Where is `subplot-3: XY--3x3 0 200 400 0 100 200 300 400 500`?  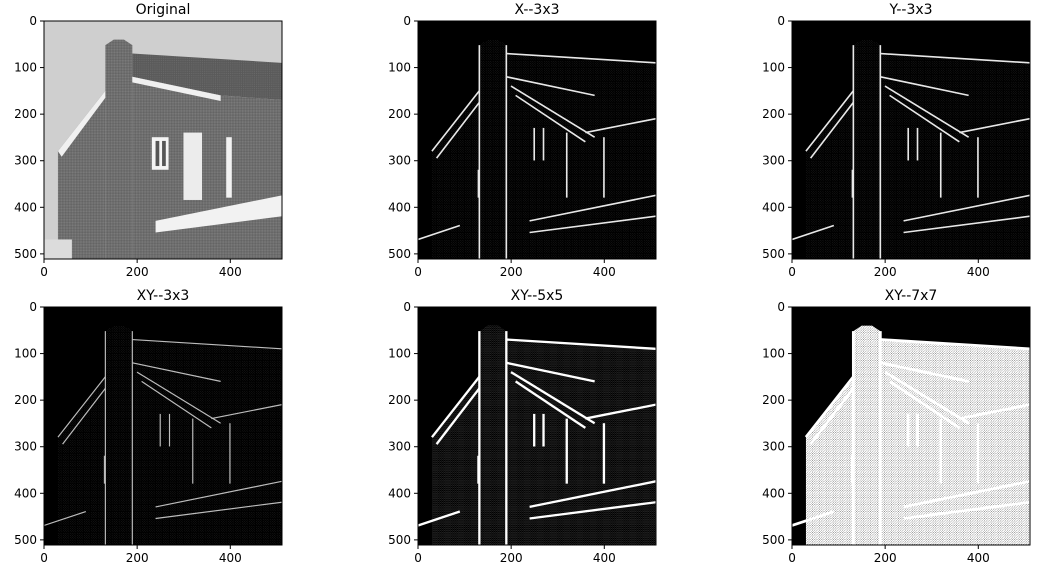 subplot-3: XY--3x3 0 200 400 0 100 200 300 400 500 is located at coordinates (148, 426).